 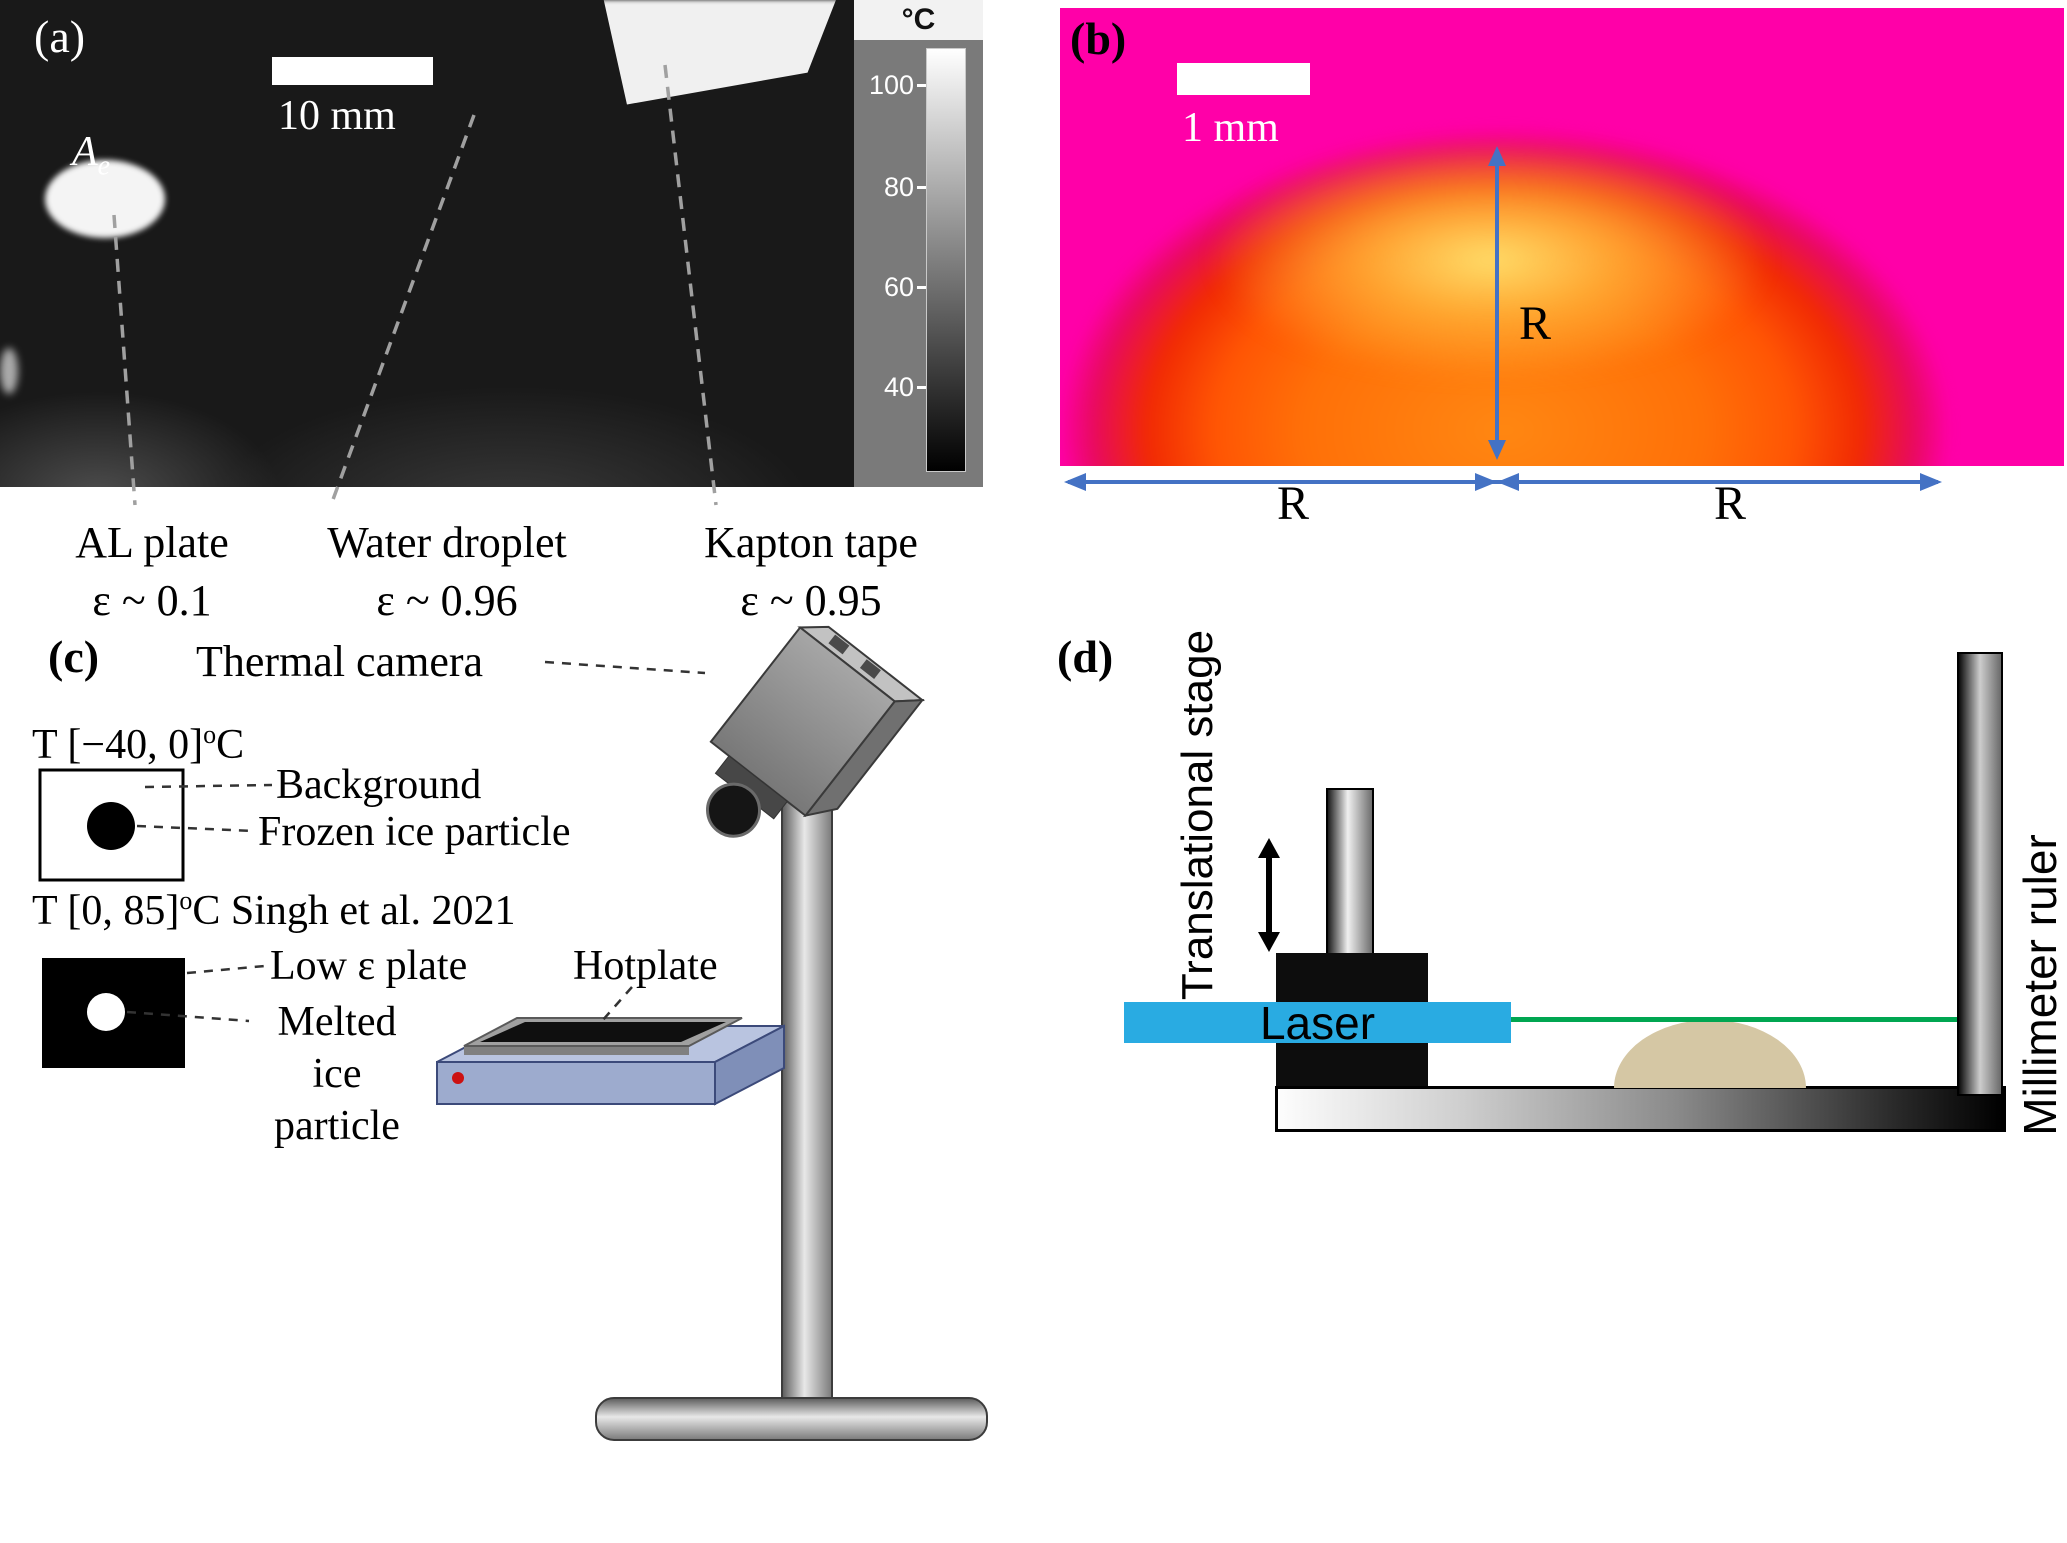 I want to click on colorbar-tick-60: 60, so click(x=898, y=287).